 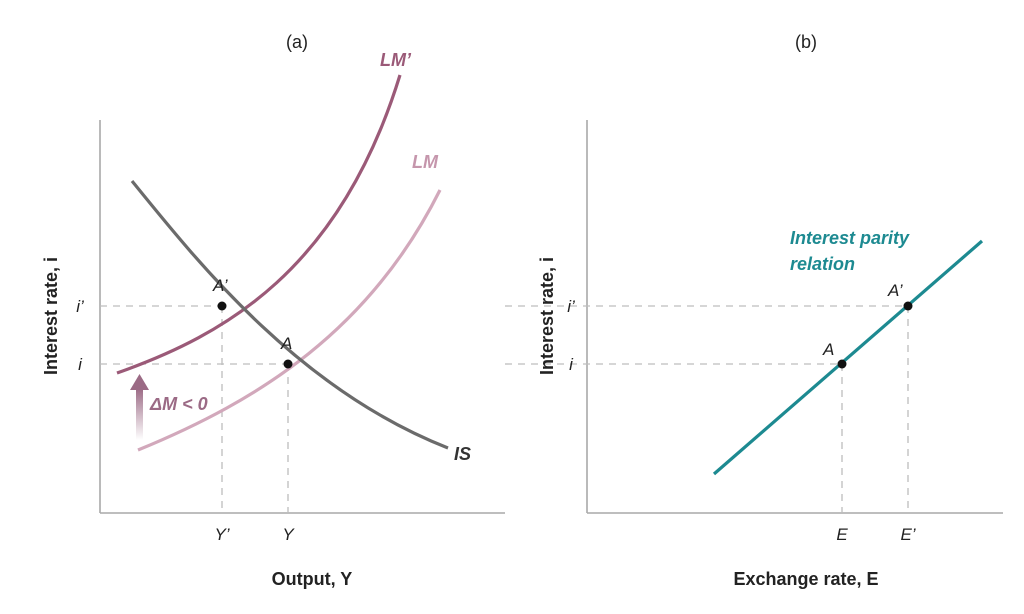 I want to click on panel-b-xtick-e-prime: E’, so click(x=907, y=534).